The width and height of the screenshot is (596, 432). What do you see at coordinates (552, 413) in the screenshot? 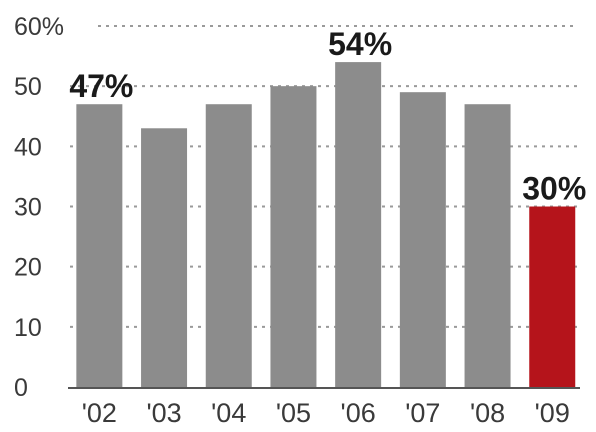
I see `x-category-label: '09` at bounding box center [552, 413].